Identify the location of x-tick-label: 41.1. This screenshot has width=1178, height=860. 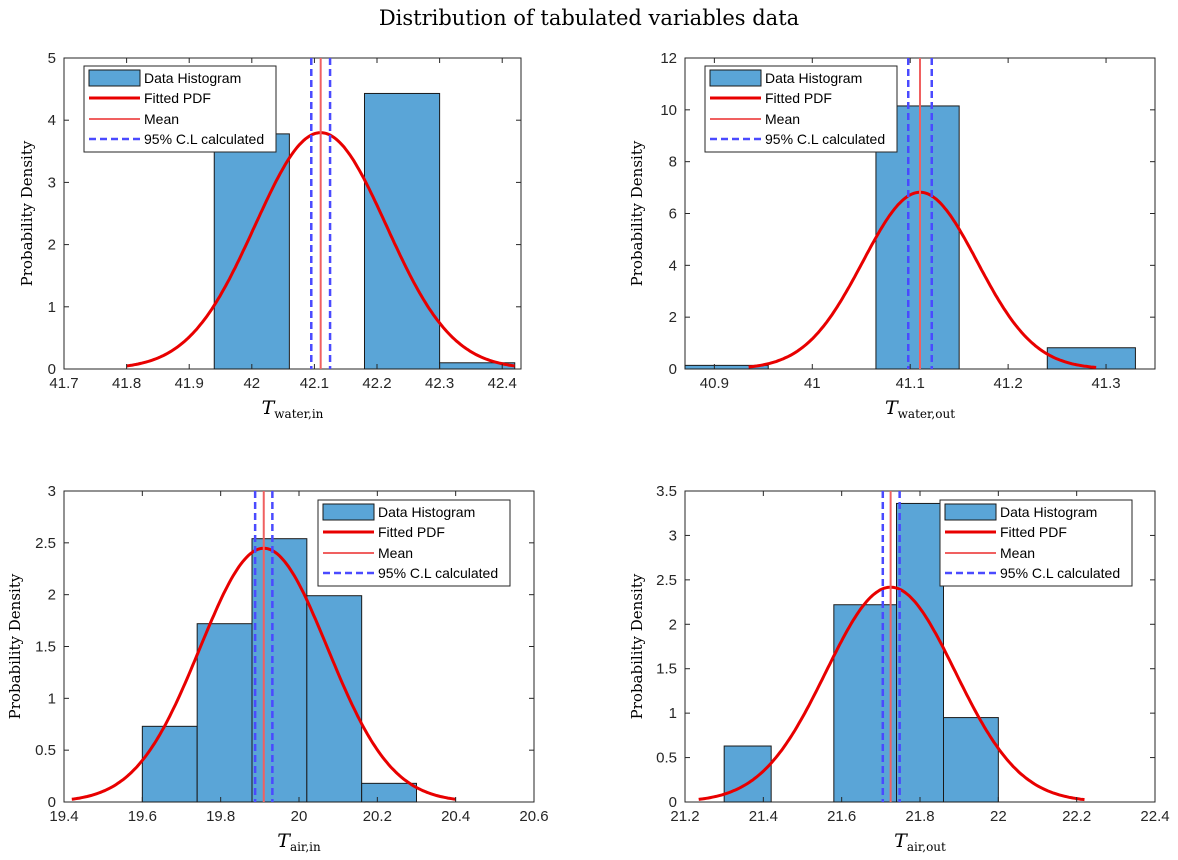
(910, 383).